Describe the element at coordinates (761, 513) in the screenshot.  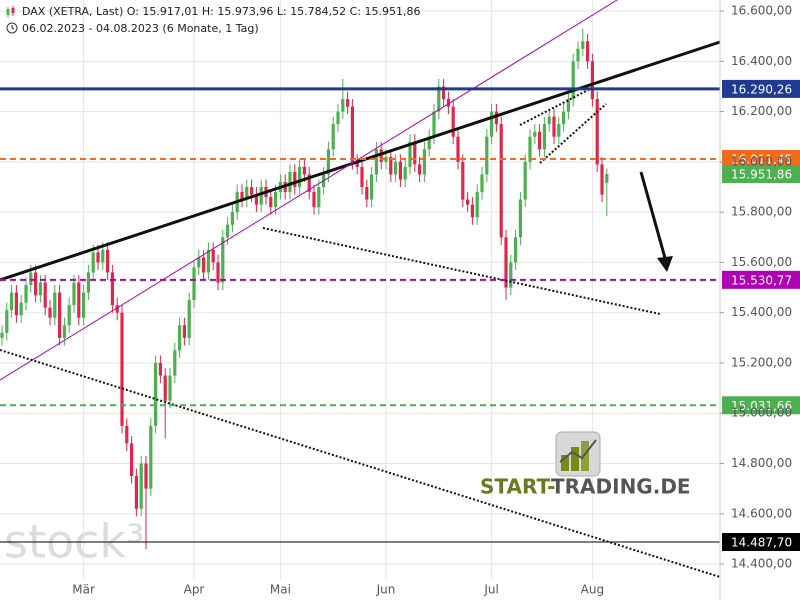
I see `y-tick-label: 14.600,00` at that location.